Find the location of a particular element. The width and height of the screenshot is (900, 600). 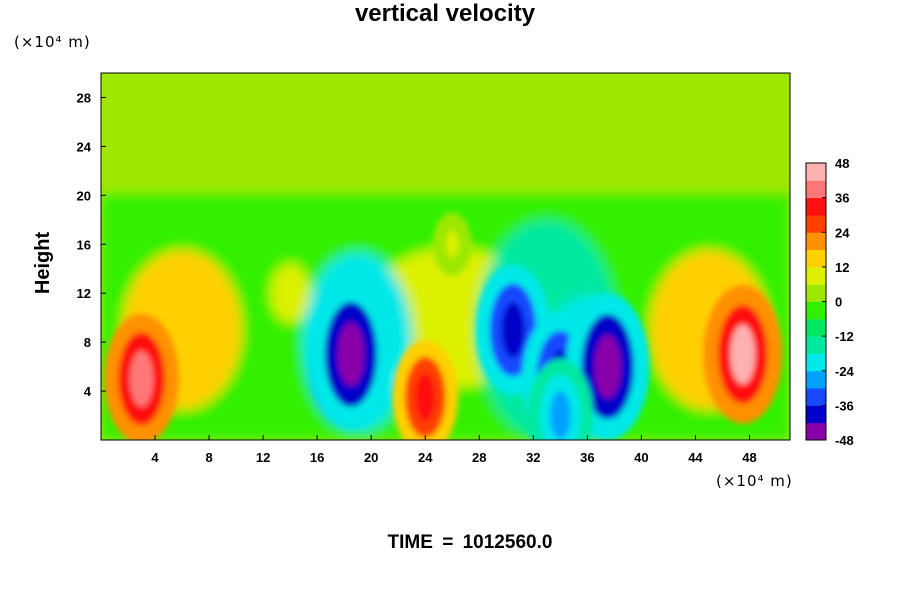

x-tick-label-1: 8 is located at coordinates (208, 457).